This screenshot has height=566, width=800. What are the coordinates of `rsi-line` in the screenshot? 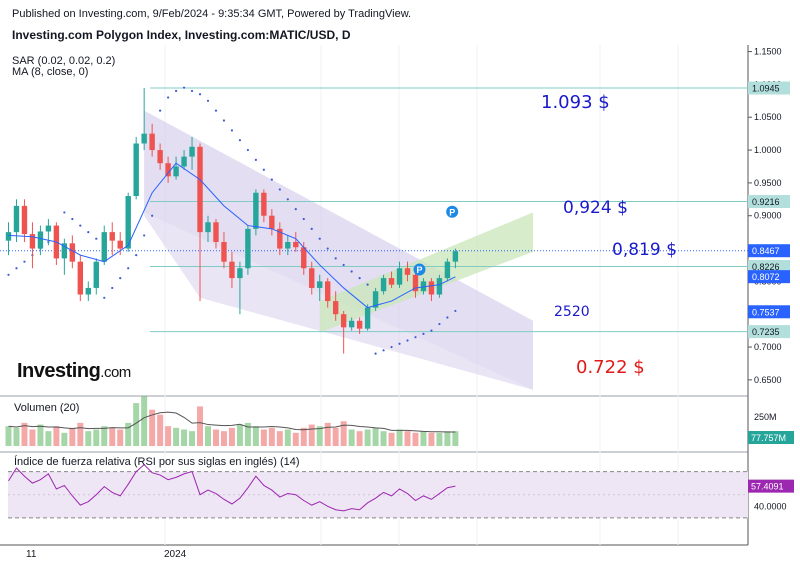 It's located at (232, 487).